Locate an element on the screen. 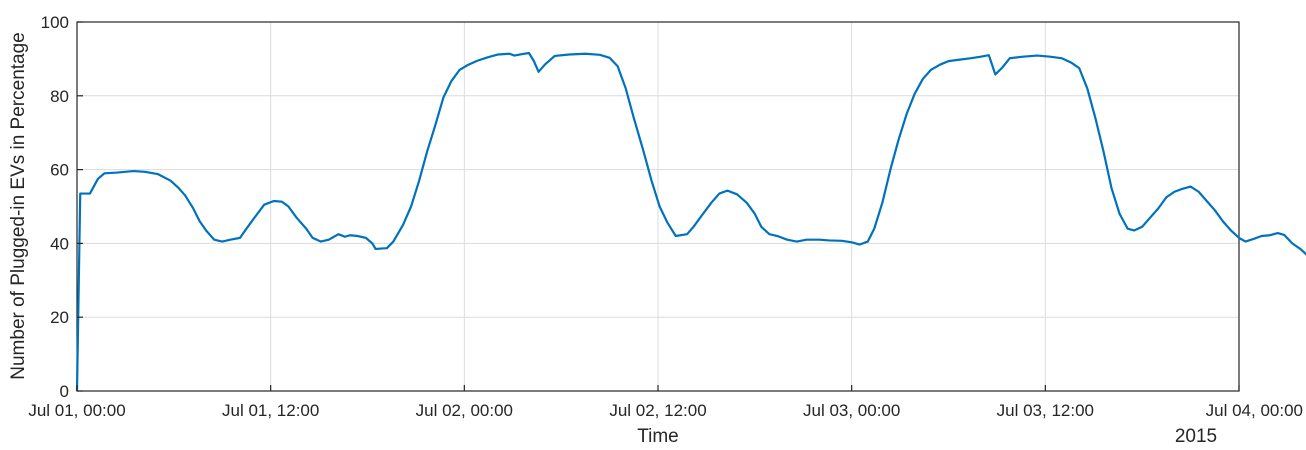 This screenshot has height=450, width=1306. x-axis-label: Time is located at coordinates (658, 436).